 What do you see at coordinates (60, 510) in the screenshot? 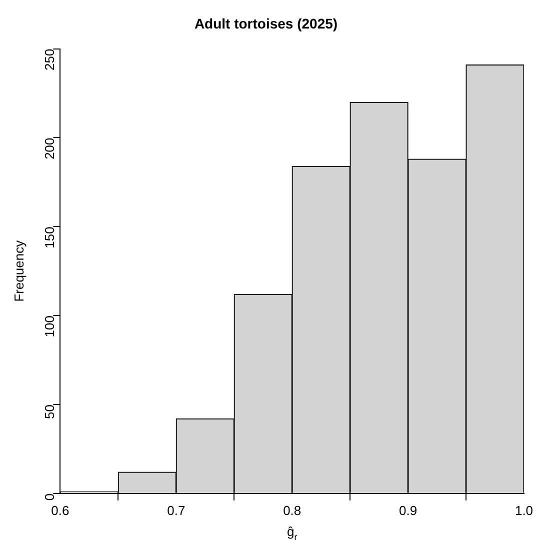
I see `x-tick-label: 0.6` at bounding box center [60, 510].